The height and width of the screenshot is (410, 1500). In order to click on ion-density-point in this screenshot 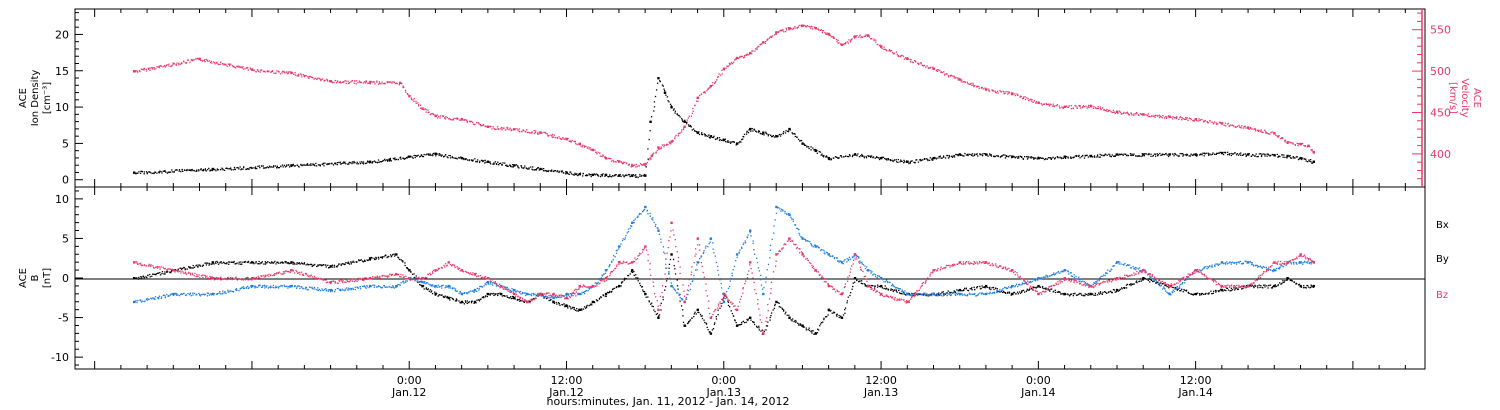, I will do `click(724, 140)`.